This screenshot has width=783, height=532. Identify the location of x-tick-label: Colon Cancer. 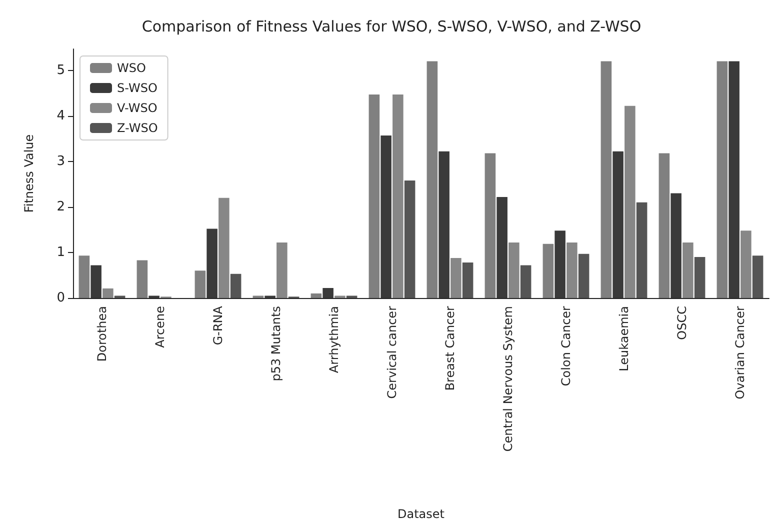
(566, 346).